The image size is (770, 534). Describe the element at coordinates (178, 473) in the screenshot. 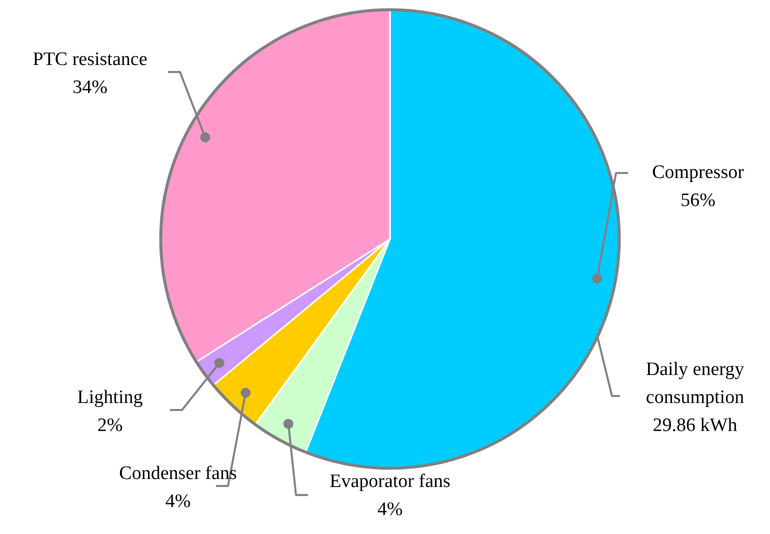

I see `slice-label: Condenser fans` at that location.